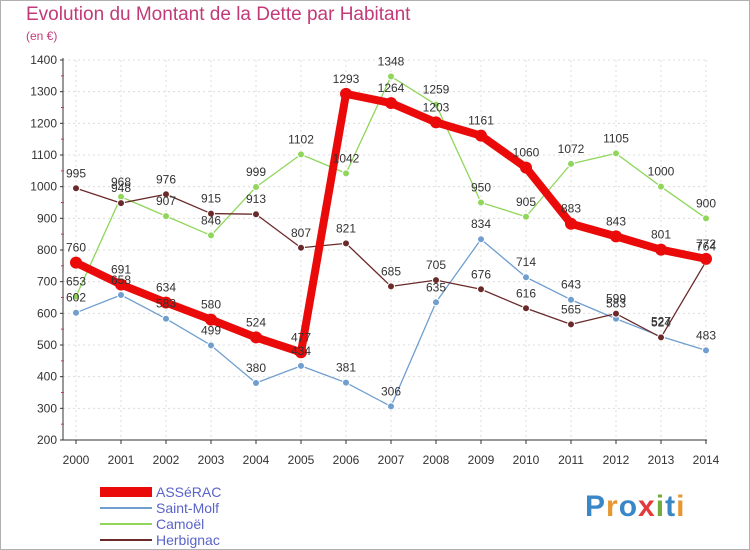  Describe the element at coordinates (391, 88) in the screenshot. I see `data-label: 1264` at that location.